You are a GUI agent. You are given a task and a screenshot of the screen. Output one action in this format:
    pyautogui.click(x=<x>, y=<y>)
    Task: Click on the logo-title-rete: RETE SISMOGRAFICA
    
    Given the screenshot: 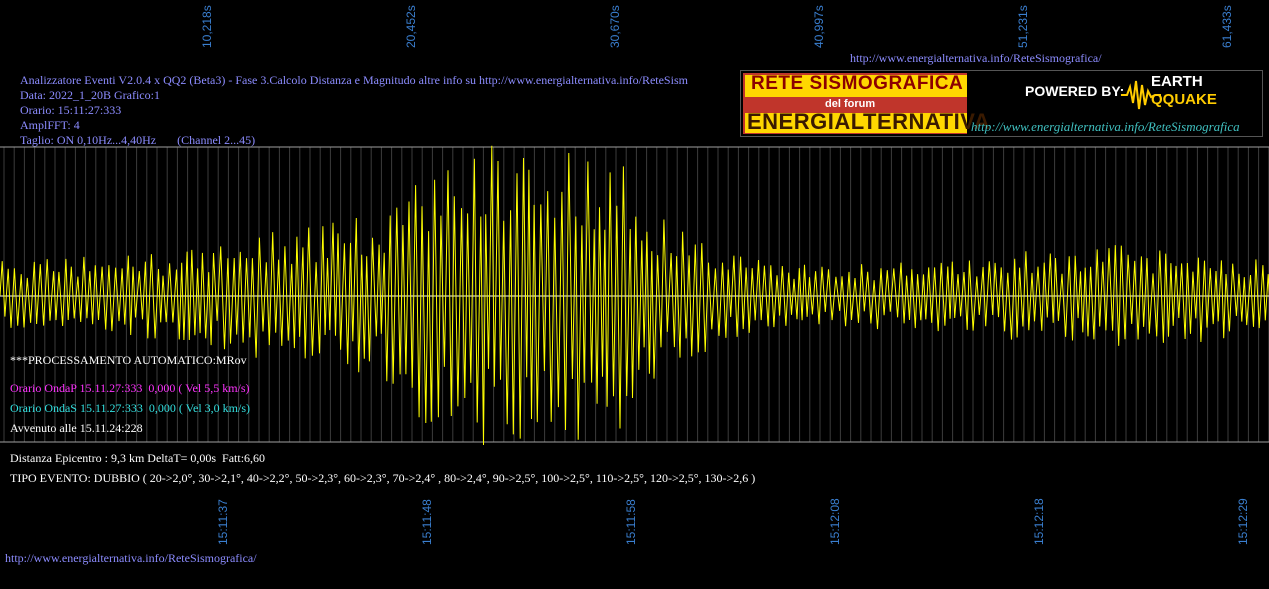 What is the action you would take?
    pyautogui.click(x=857, y=83)
    